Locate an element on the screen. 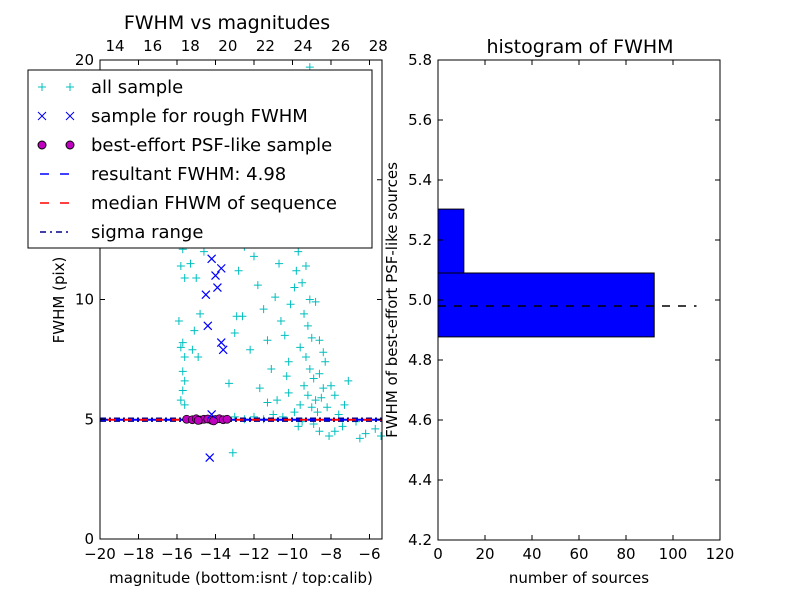 This screenshot has width=800, height=600. legend-label: sigma range is located at coordinates (147, 232).